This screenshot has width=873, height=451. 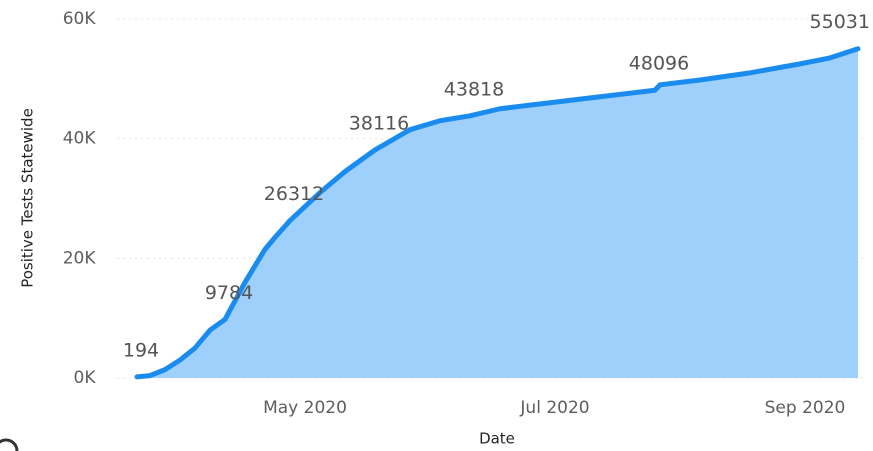 What do you see at coordinates (379, 123) in the screenshot?
I see `data-label: 38116` at bounding box center [379, 123].